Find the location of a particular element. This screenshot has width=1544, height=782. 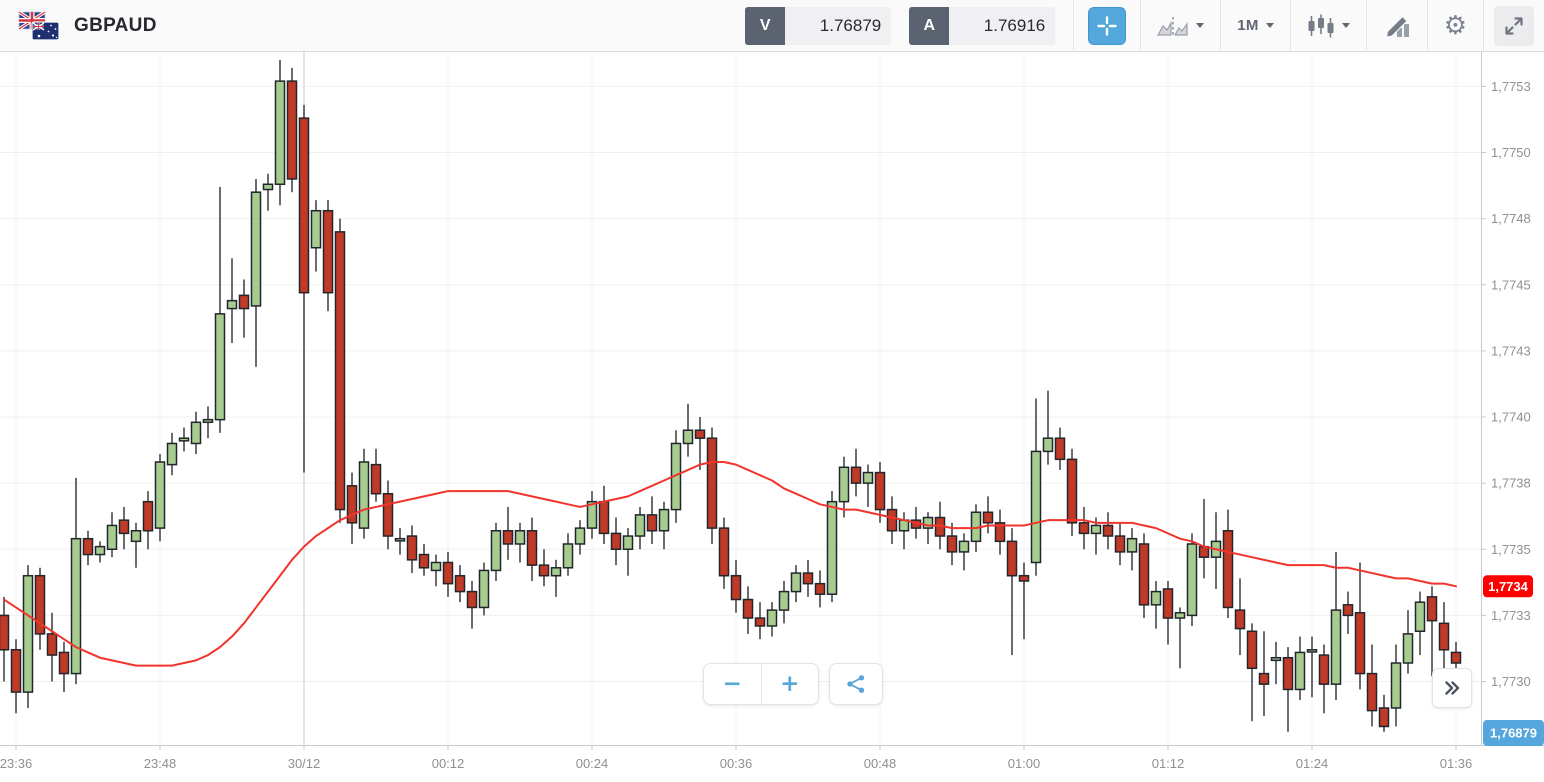

crosshair-tool-button is located at coordinates (1107, 25).